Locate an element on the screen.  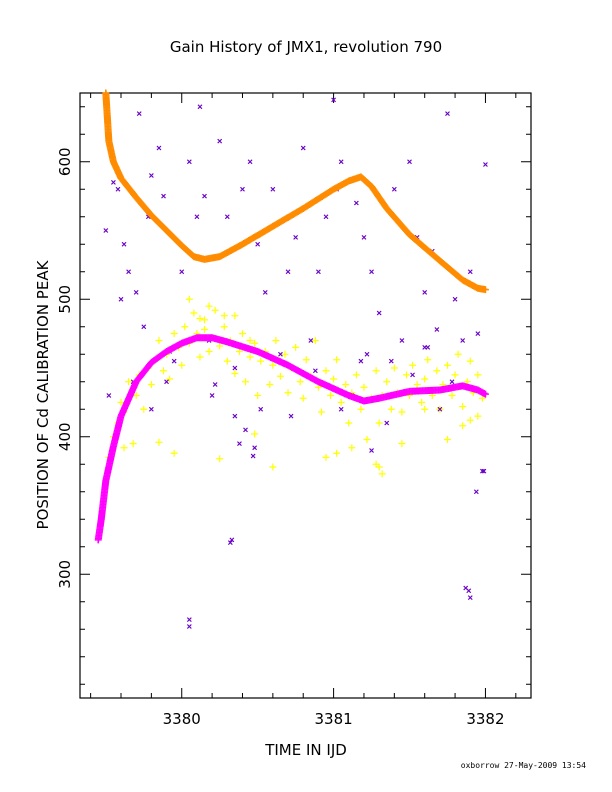
y-tick-label: 600 is located at coordinates (65, 161).